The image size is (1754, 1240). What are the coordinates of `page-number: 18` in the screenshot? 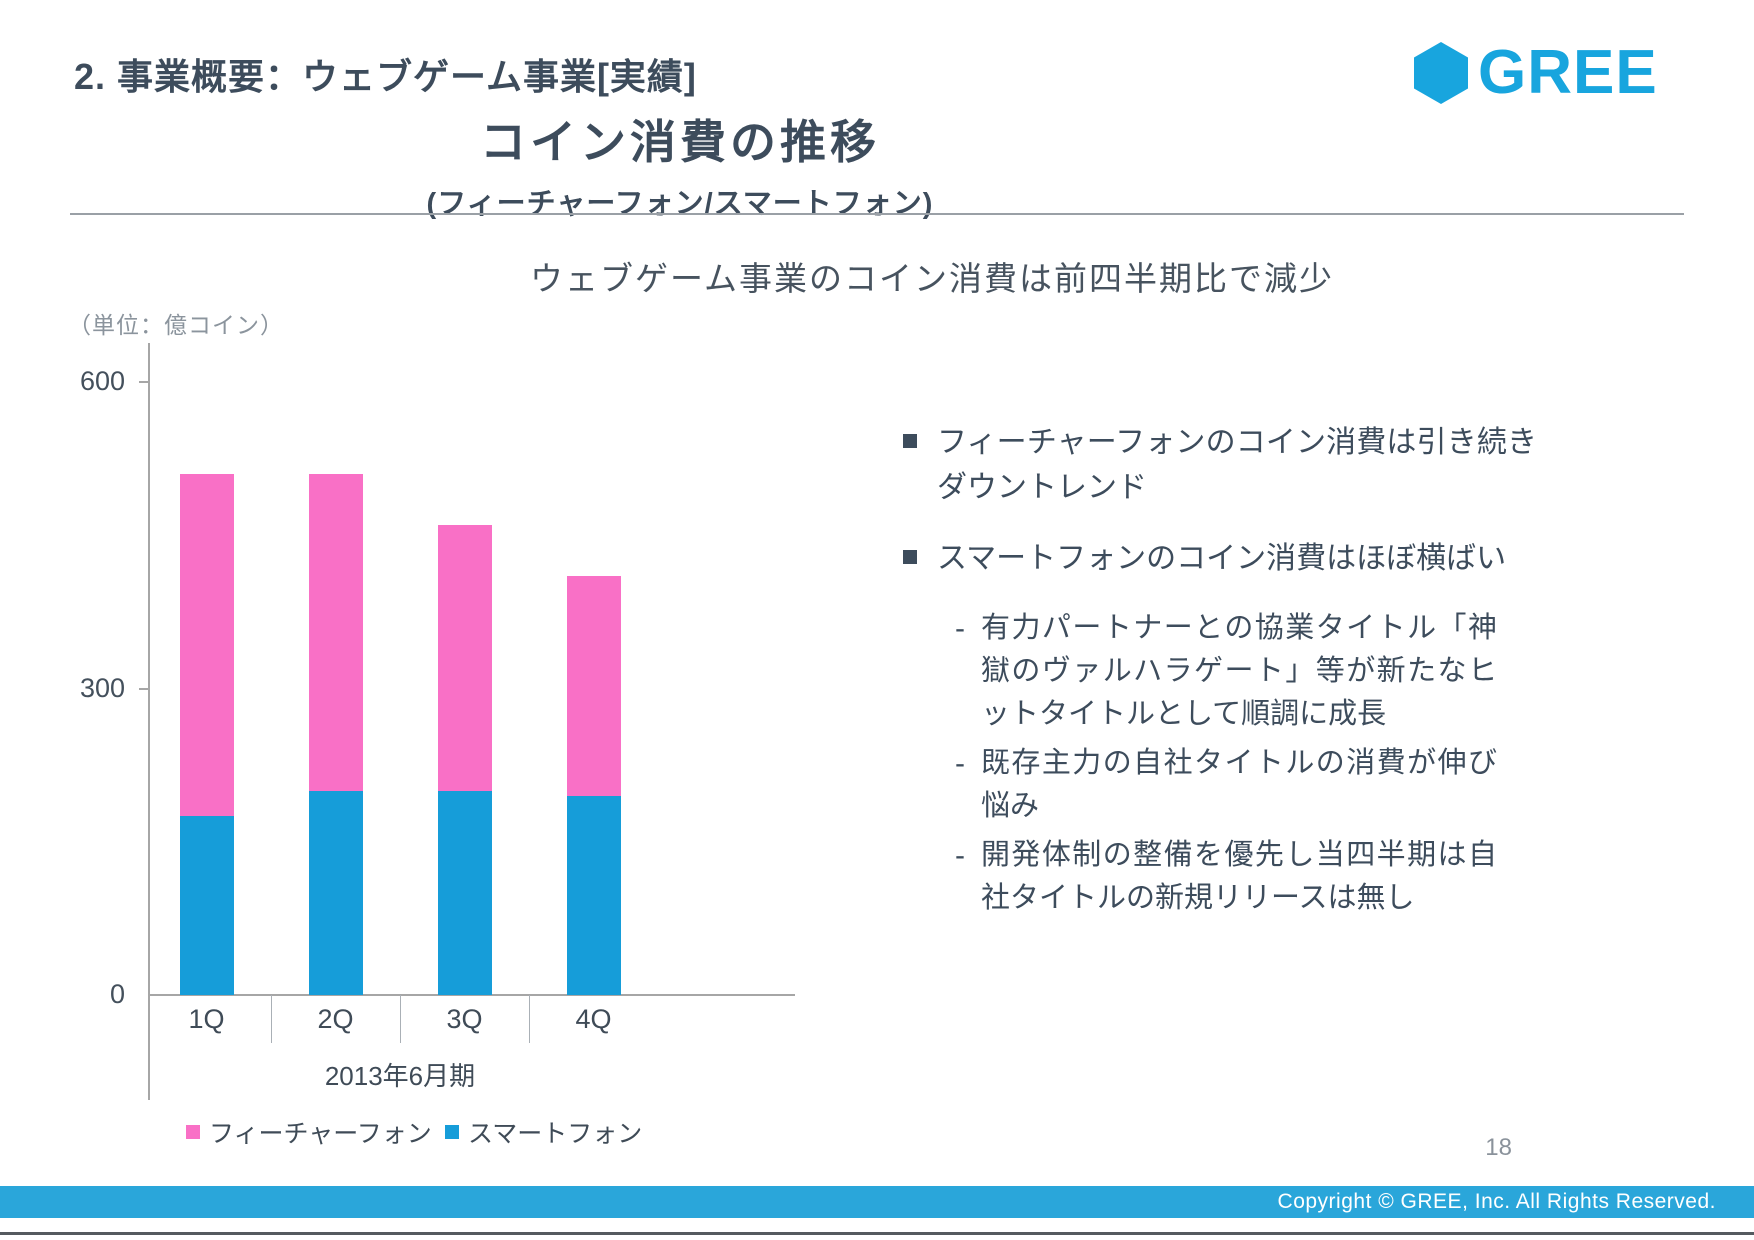 It's located at (1498, 1147).